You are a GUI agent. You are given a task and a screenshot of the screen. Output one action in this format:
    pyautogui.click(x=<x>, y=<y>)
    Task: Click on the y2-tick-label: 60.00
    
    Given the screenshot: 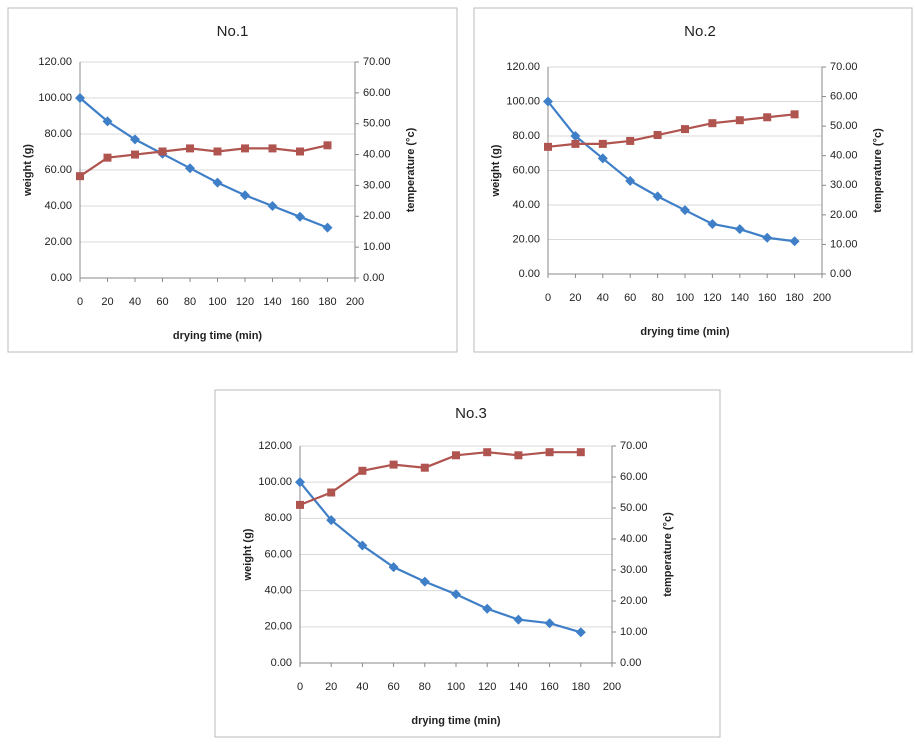 What is the action you would take?
    pyautogui.click(x=377, y=93)
    